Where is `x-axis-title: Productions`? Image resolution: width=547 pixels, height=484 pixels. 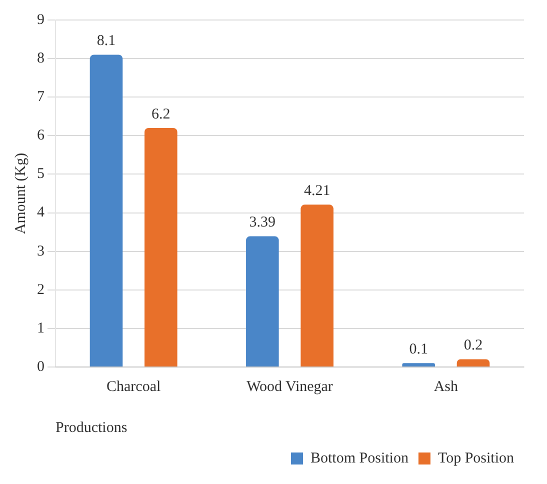
x-axis-title: Productions is located at coordinates (92, 428).